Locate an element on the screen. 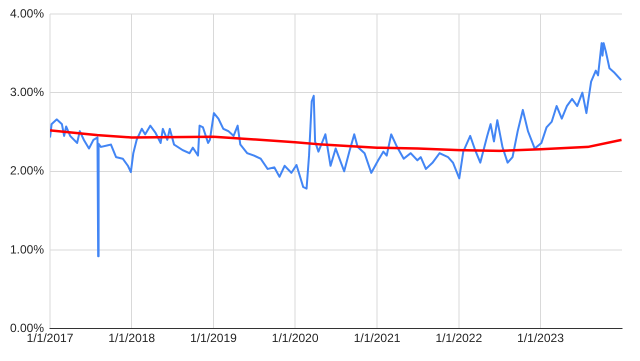 The height and width of the screenshot is (361, 640). x-tick-label: 1/1/2023 is located at coordinates (540, 338).